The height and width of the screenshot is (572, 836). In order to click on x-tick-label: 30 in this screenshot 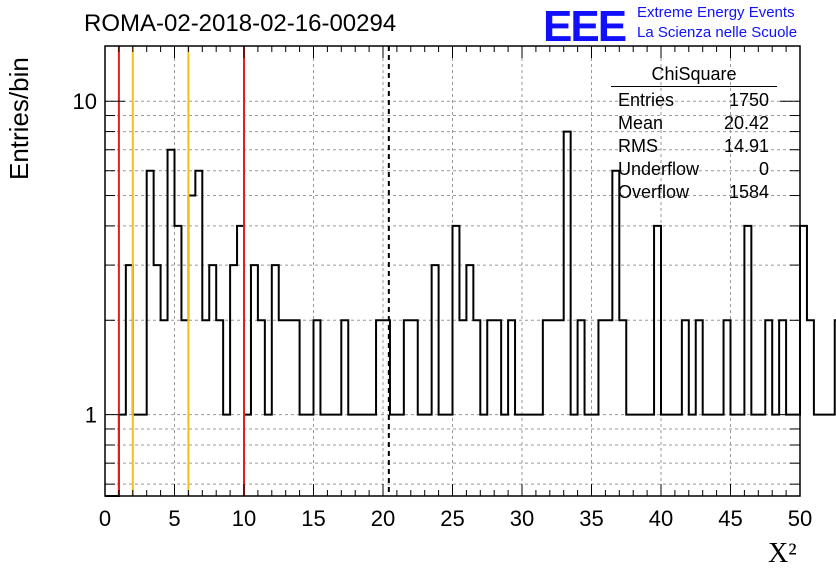, I will do `click(522, 518)`.